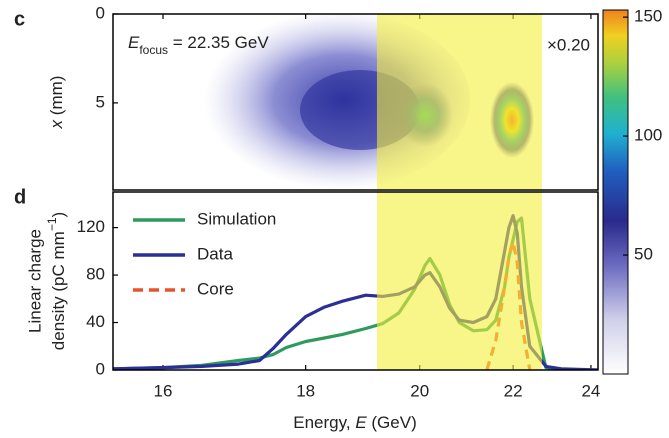 The image size is (669, 438). Describe the element at coordinates (91, 226) in the screenshot. I see `y-tick-label: 120` at that location.